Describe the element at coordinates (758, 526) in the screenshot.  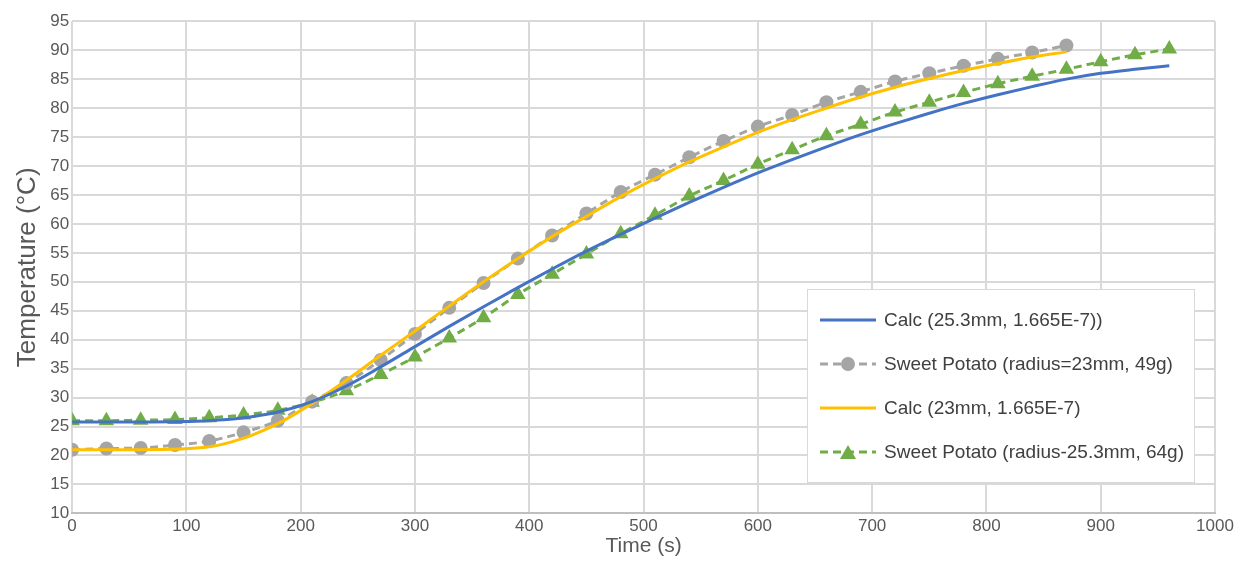
I see `x-tick-label: 600` at that location.